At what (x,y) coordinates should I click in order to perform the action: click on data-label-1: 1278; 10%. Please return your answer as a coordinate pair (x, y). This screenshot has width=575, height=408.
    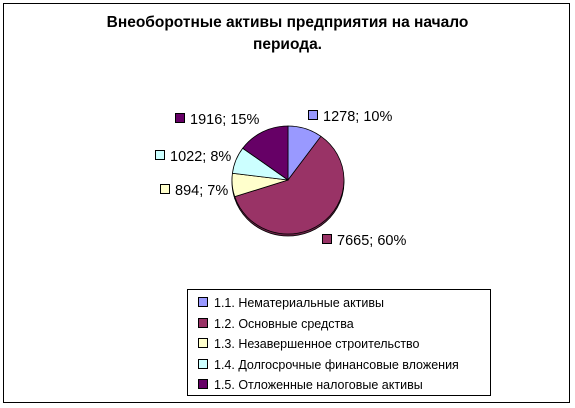
    Looking at the image, I should click on (350, 117).